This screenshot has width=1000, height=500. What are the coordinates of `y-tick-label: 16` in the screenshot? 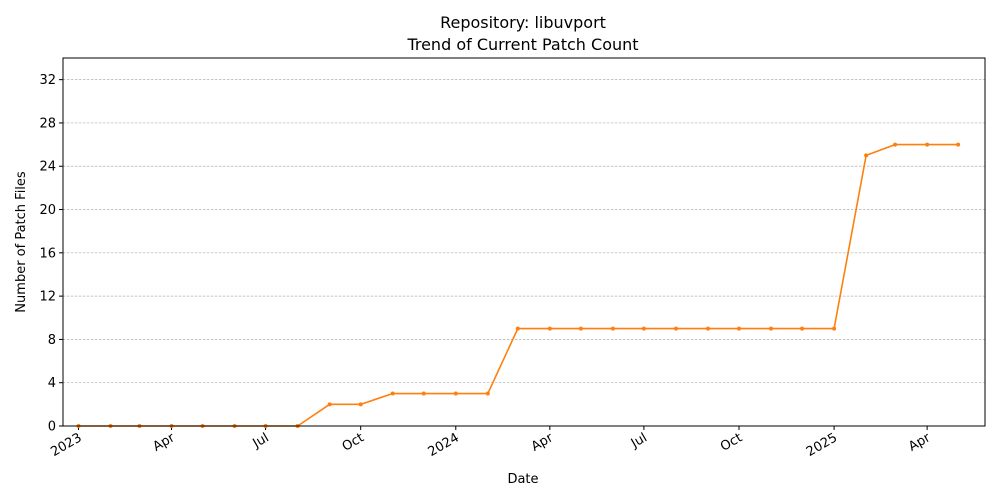 It's located at (47, 253).